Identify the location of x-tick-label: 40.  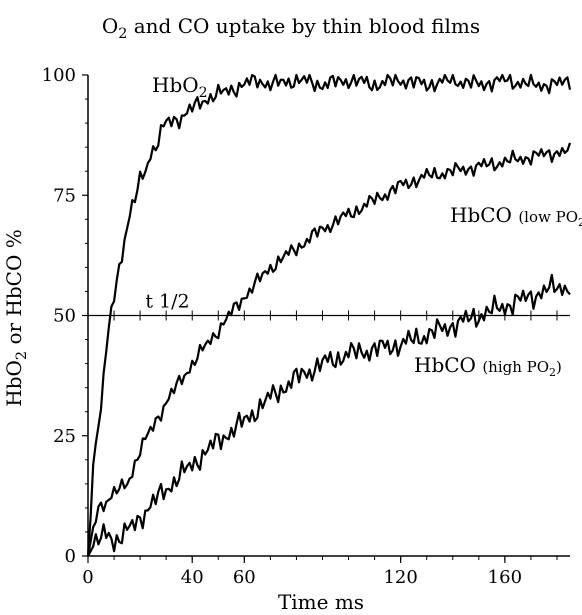
(192, 577).